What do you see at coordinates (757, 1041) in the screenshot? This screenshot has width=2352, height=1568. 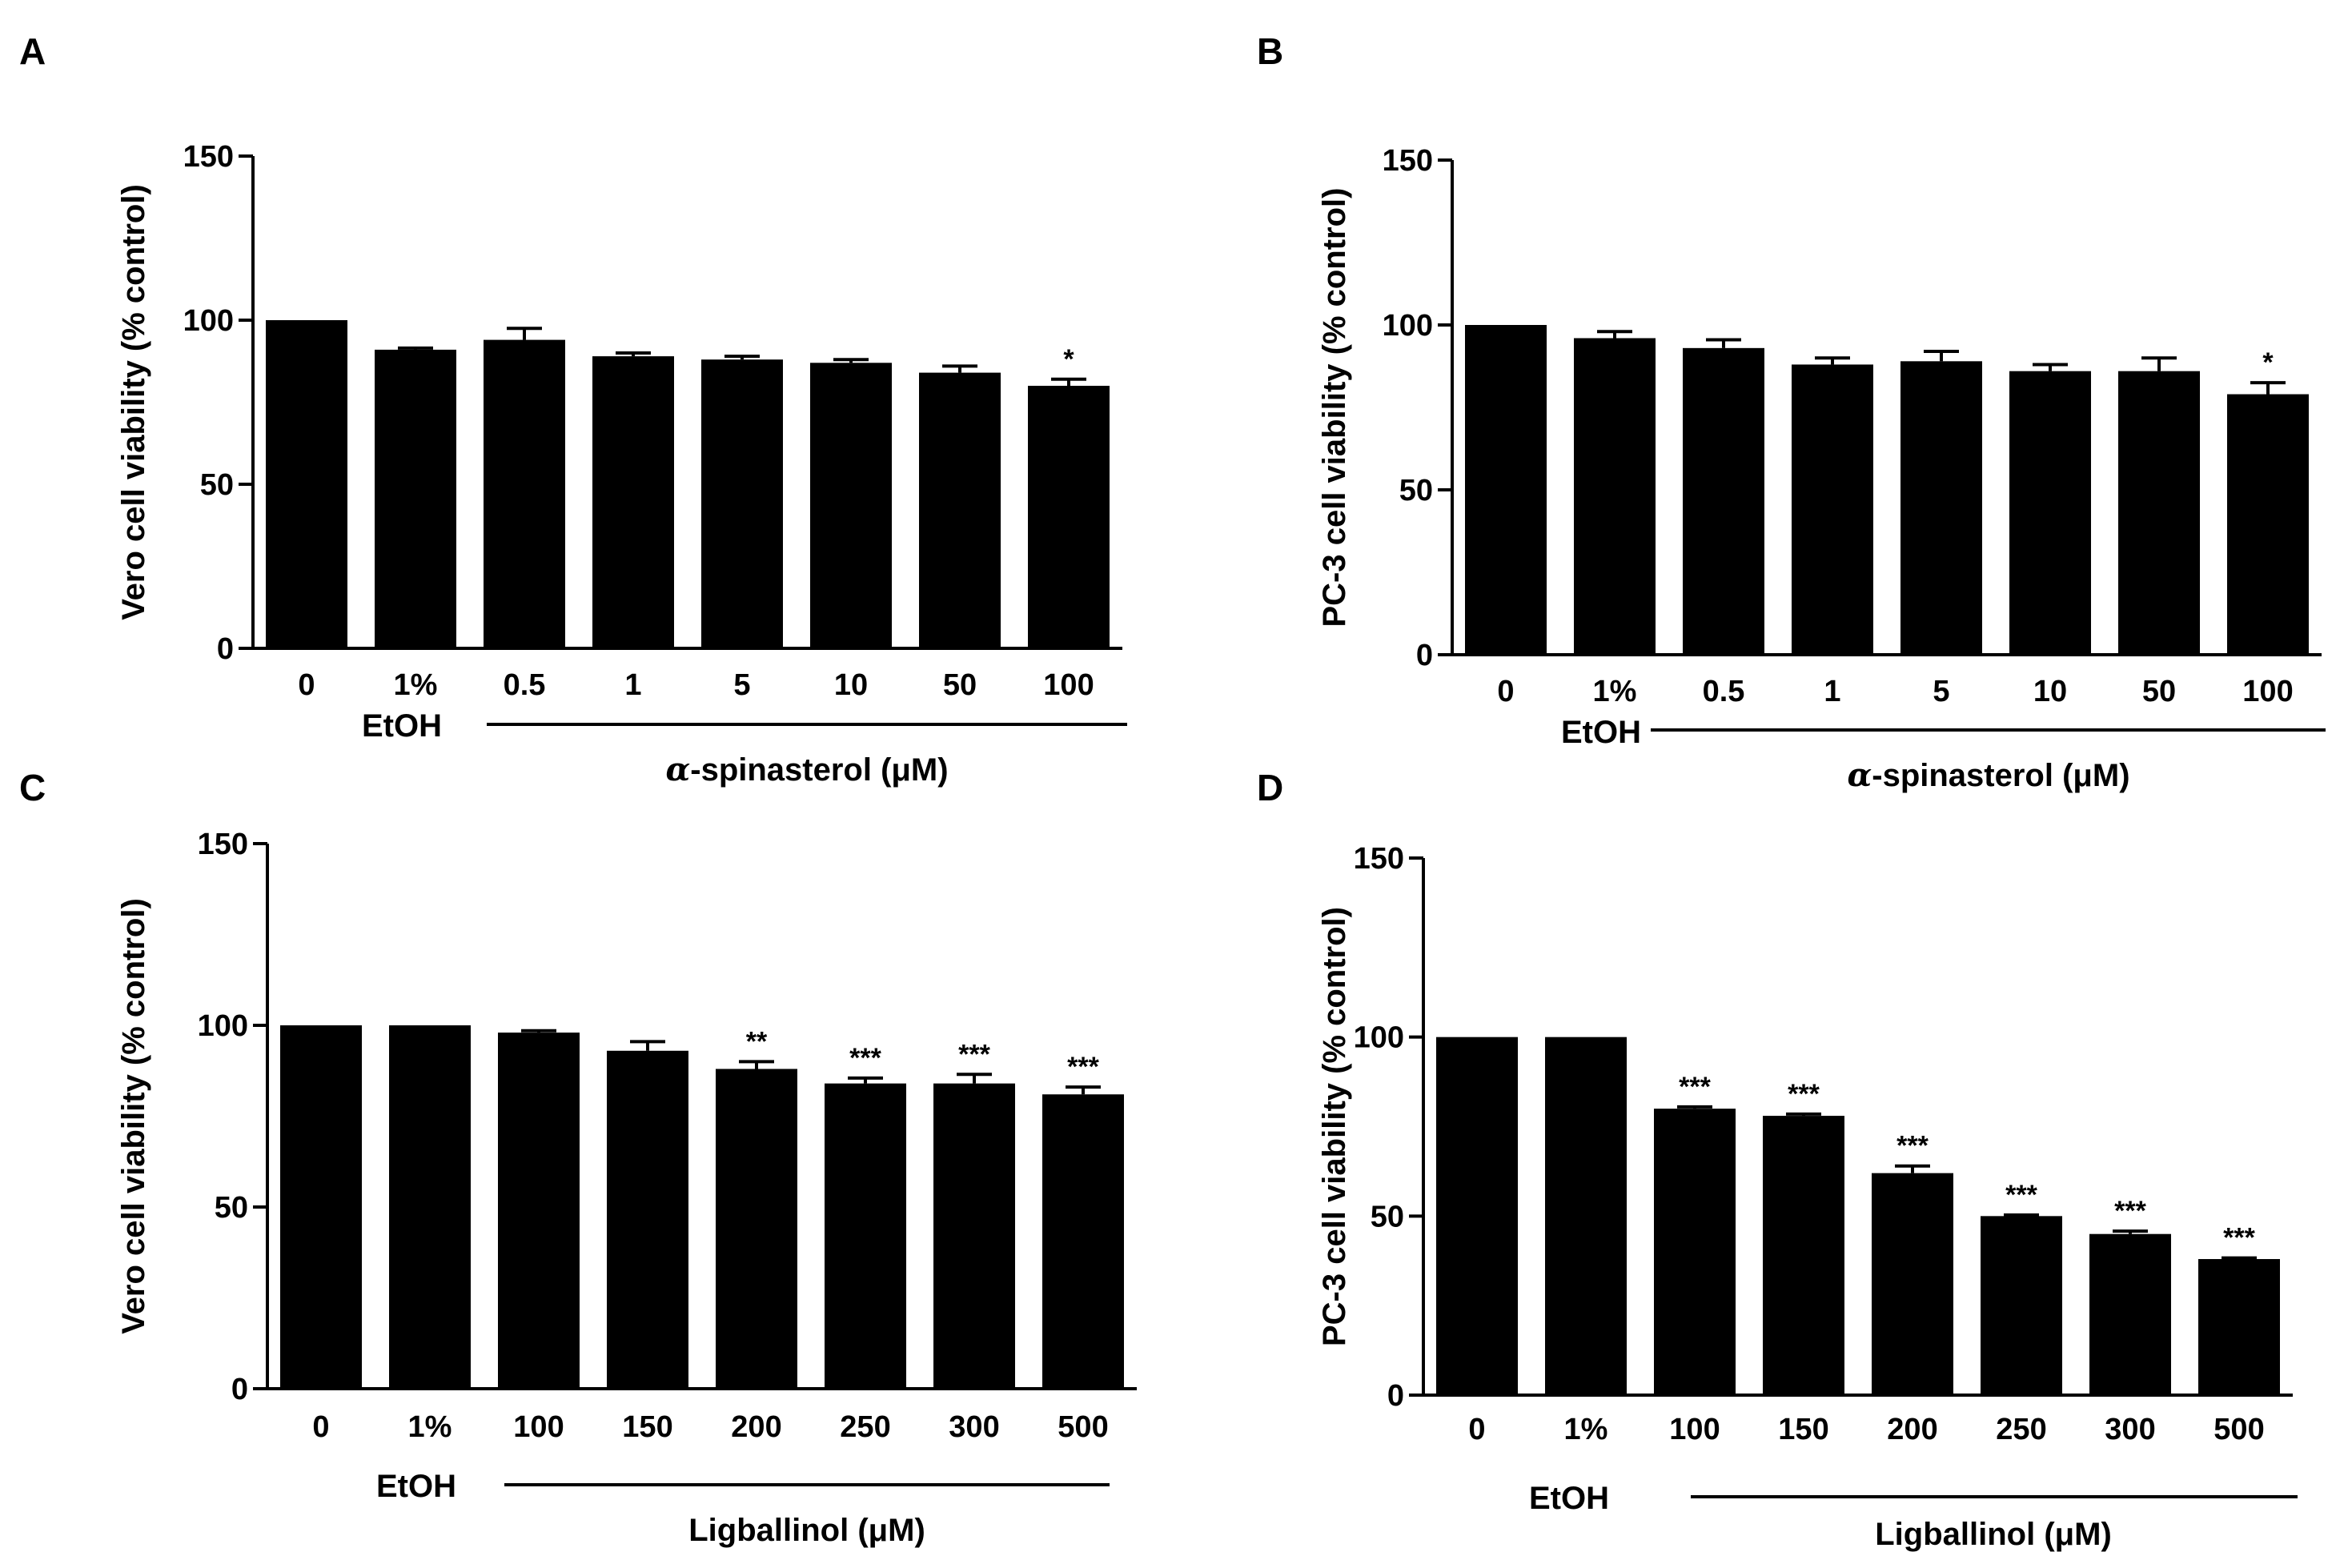 I see `significance-marker: **` at bounding box center [757, 1041].